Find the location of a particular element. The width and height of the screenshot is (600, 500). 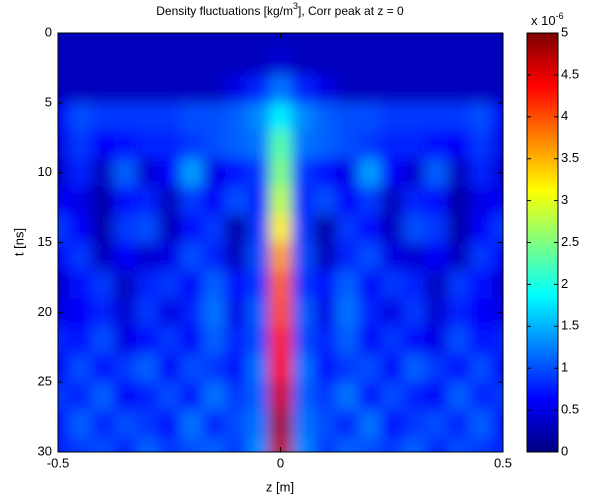

colorbar-tick-label: 5 is located at coordinates (564, 31).